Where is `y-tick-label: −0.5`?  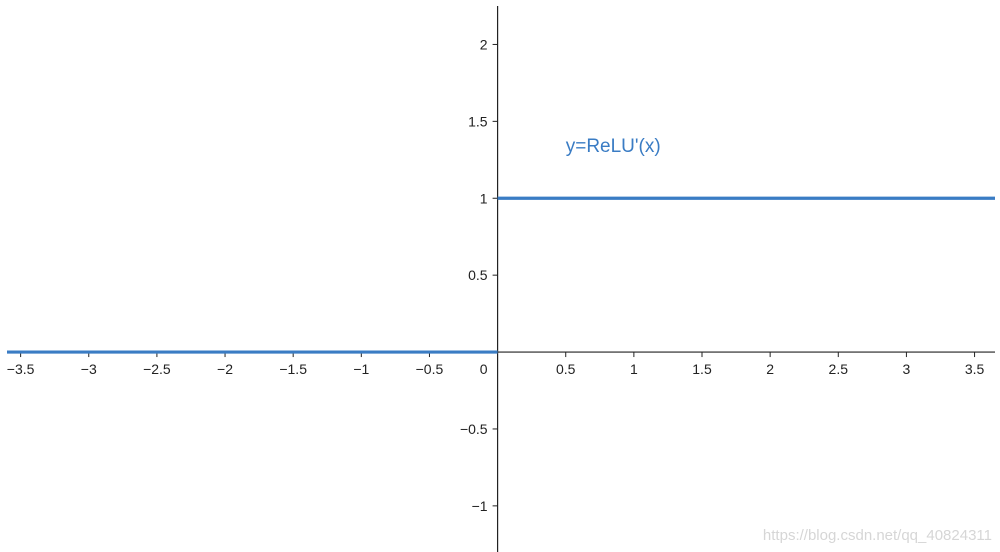 y-tick-label: −0.5 is located at coordinates (474, 429).